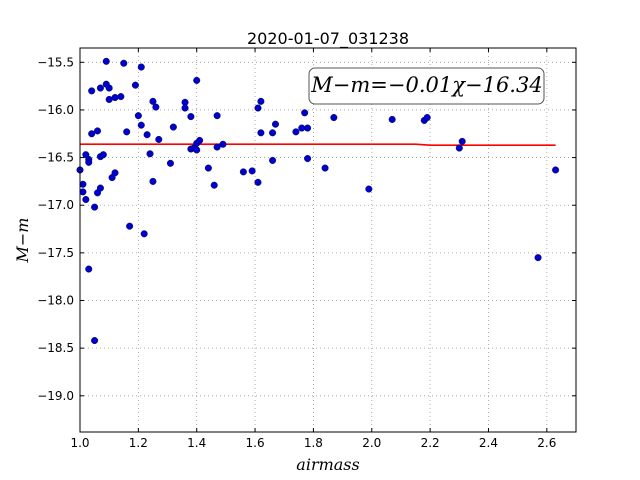 The image size is (640, 480). I want to click on x-tick-label: 2.4, so click(488, 443).